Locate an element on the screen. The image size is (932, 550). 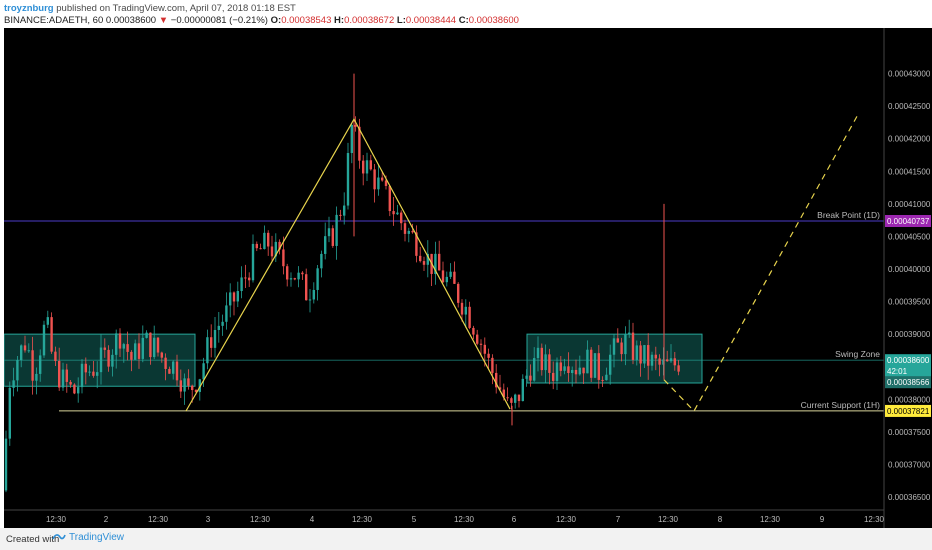
y-tick-label: 0.00039000 is located at coordinates (909, 334).